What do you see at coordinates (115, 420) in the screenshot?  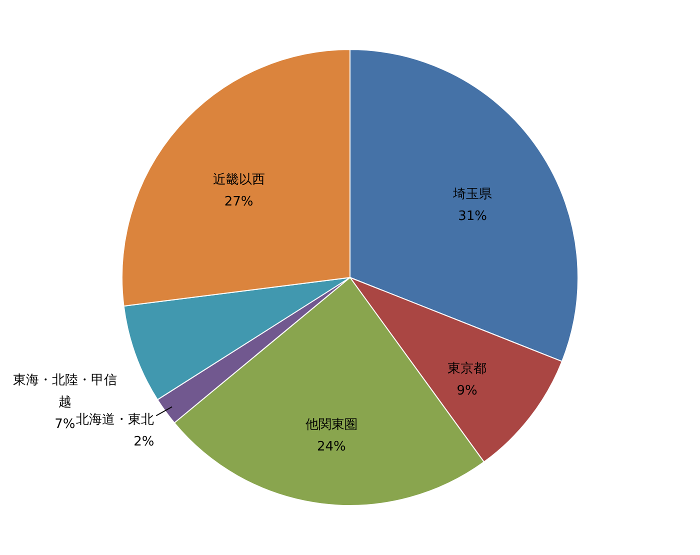 I see `slice-label: 北海道・東北` at bounding box center [115, 420].